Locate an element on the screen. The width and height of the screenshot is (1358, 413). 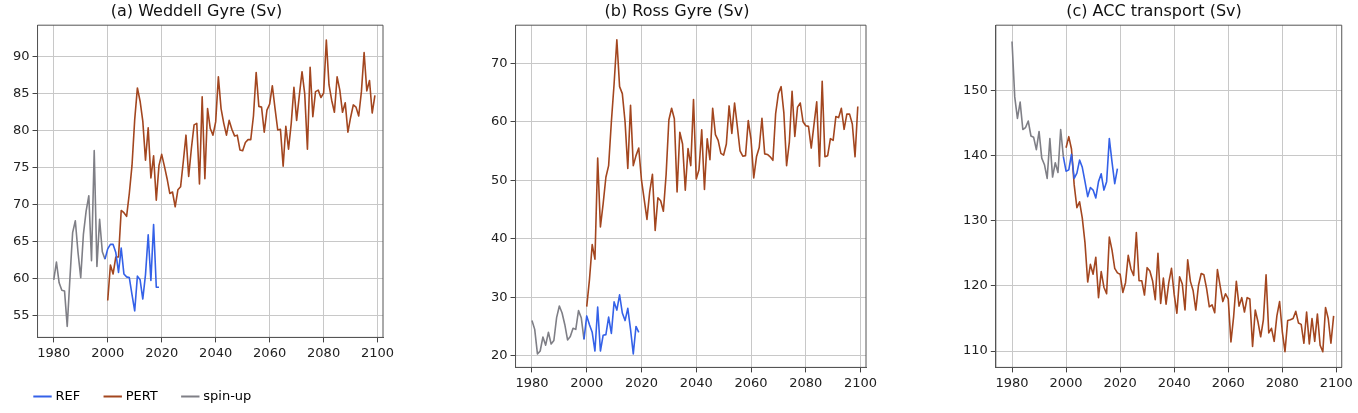
legend-label: REF is located at coordinates (68, 395).